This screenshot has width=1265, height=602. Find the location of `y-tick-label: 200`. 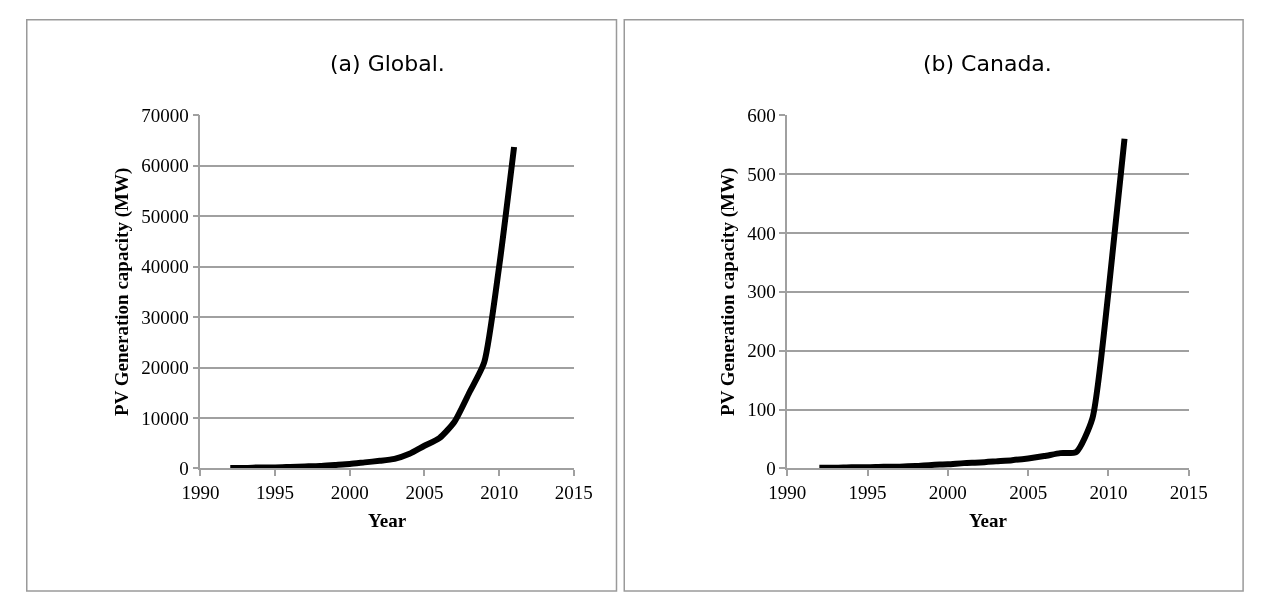

y-tick-label: 200 is located at coordinates (761, 351).